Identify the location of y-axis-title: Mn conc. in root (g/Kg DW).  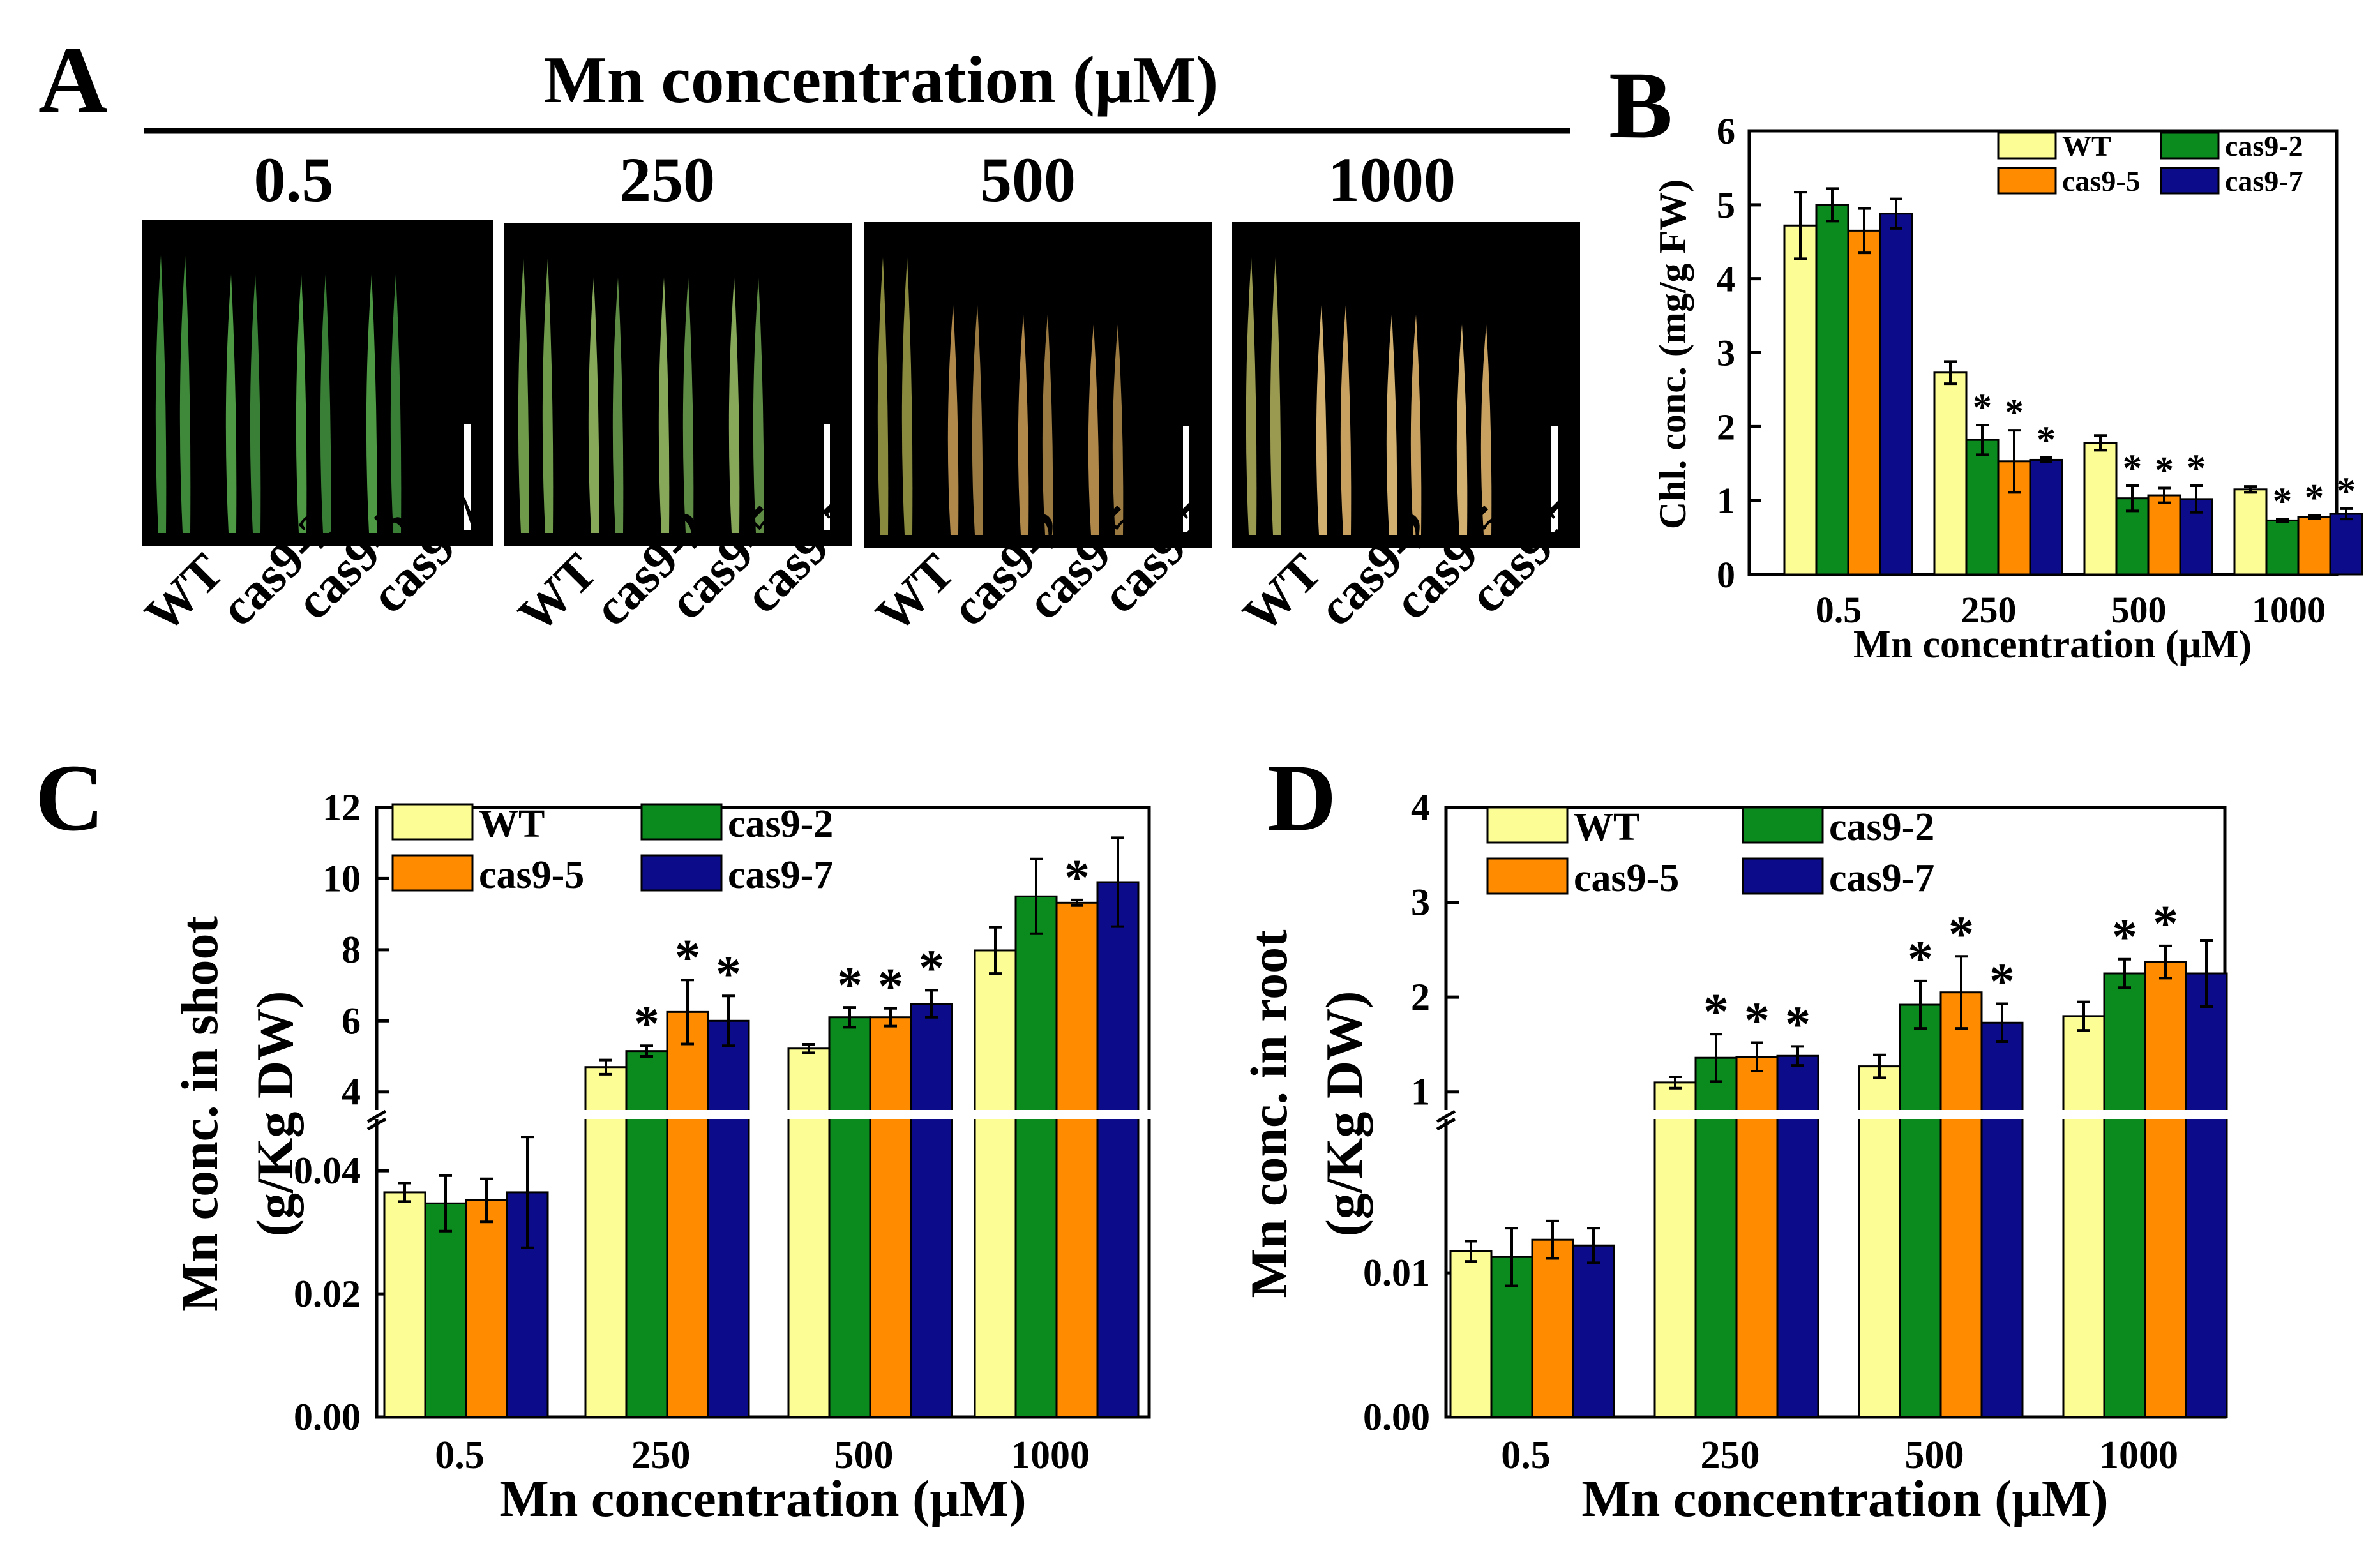
(1306, 1113).